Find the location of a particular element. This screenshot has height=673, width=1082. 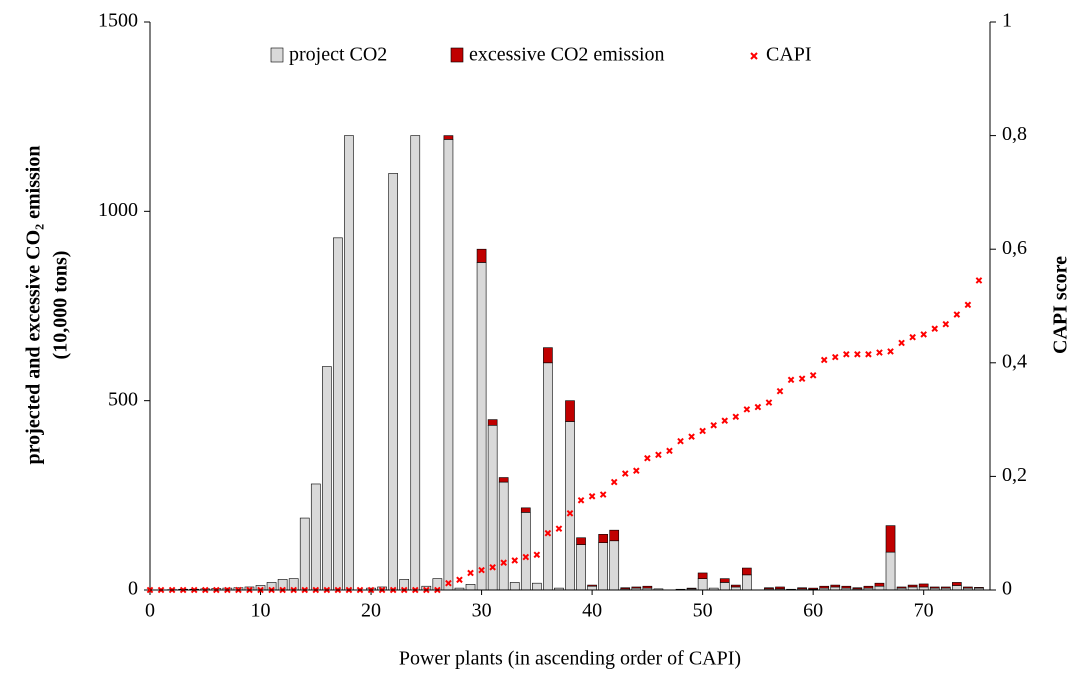

legend-label: excessive CO2 emission is located at coordinates (567, 55).